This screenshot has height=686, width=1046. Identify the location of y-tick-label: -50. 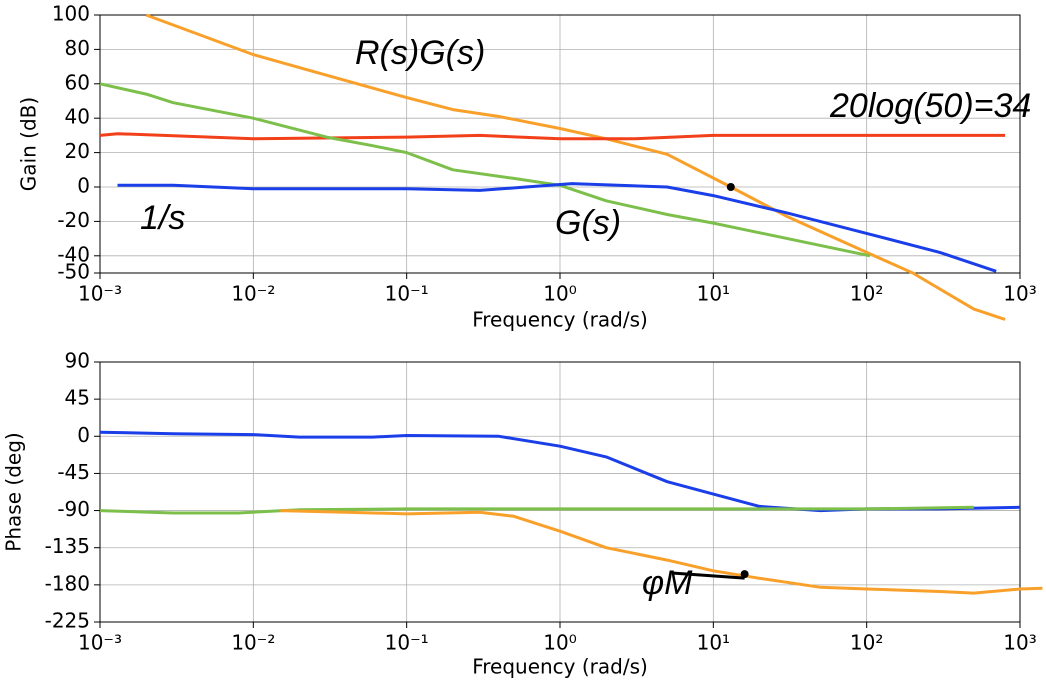
(73, 272).